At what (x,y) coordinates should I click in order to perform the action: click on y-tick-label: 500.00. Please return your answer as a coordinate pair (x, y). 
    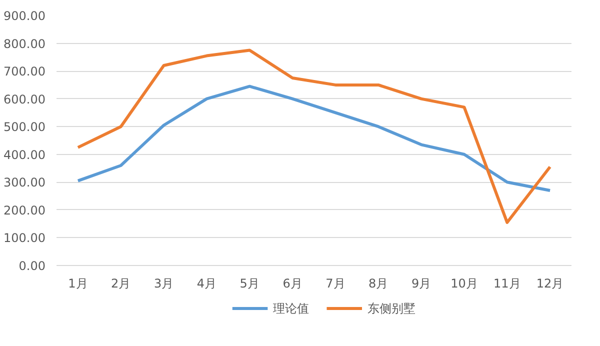
    Looking at the image, I should click on (25, 127).